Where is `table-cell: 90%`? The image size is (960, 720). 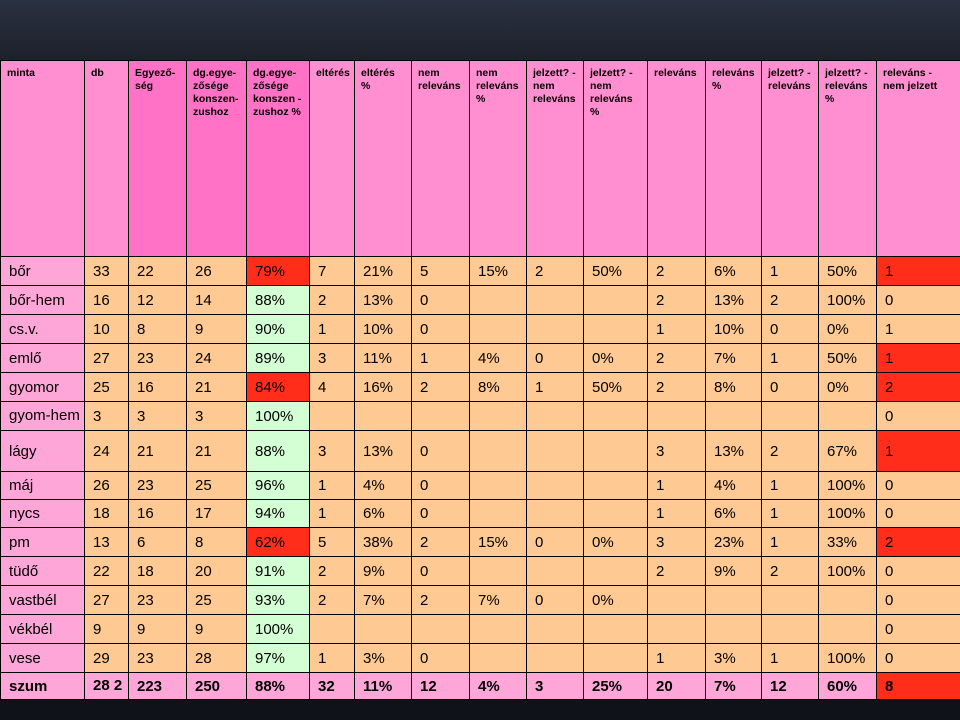 table-cell: 90% is located at coordinates (278, 329).